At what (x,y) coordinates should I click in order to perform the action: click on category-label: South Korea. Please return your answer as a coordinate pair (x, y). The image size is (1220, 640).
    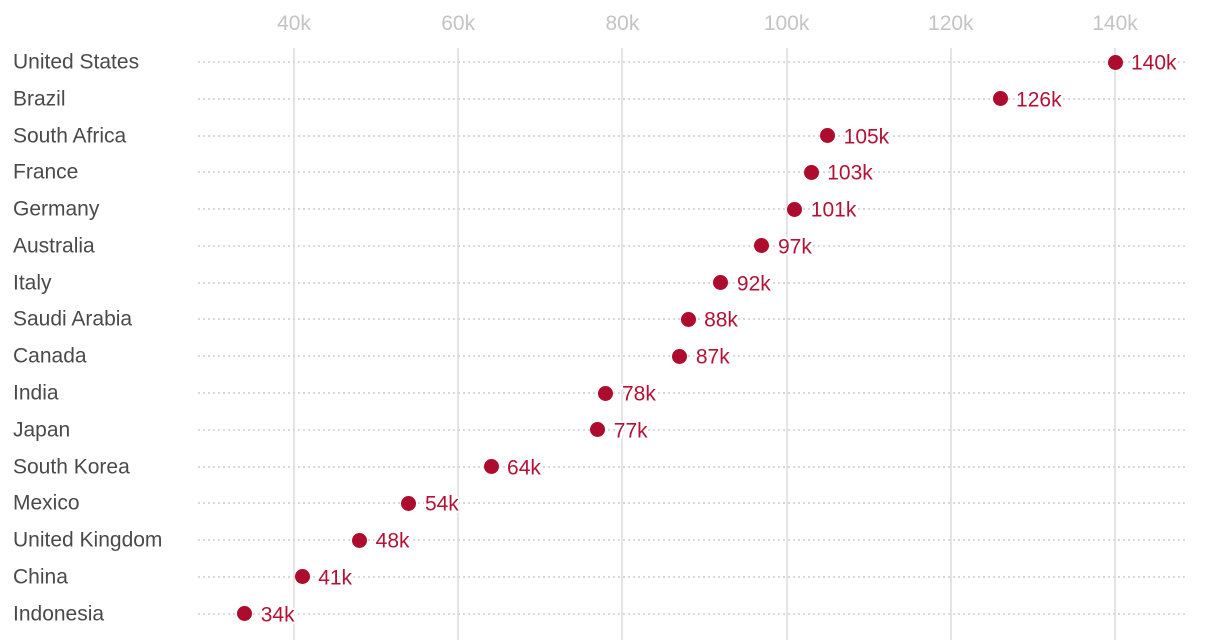
    Looking at the image, I should click on (71, 466).